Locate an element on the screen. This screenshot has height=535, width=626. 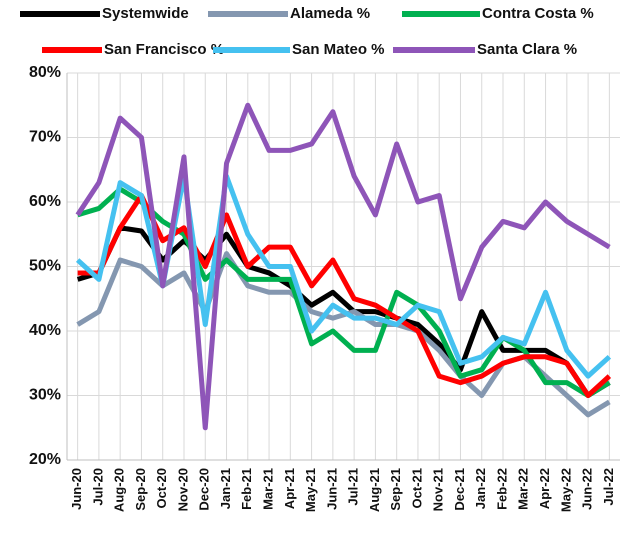
x-tick-label: Sep-20 is located at coordinates (140, 489).